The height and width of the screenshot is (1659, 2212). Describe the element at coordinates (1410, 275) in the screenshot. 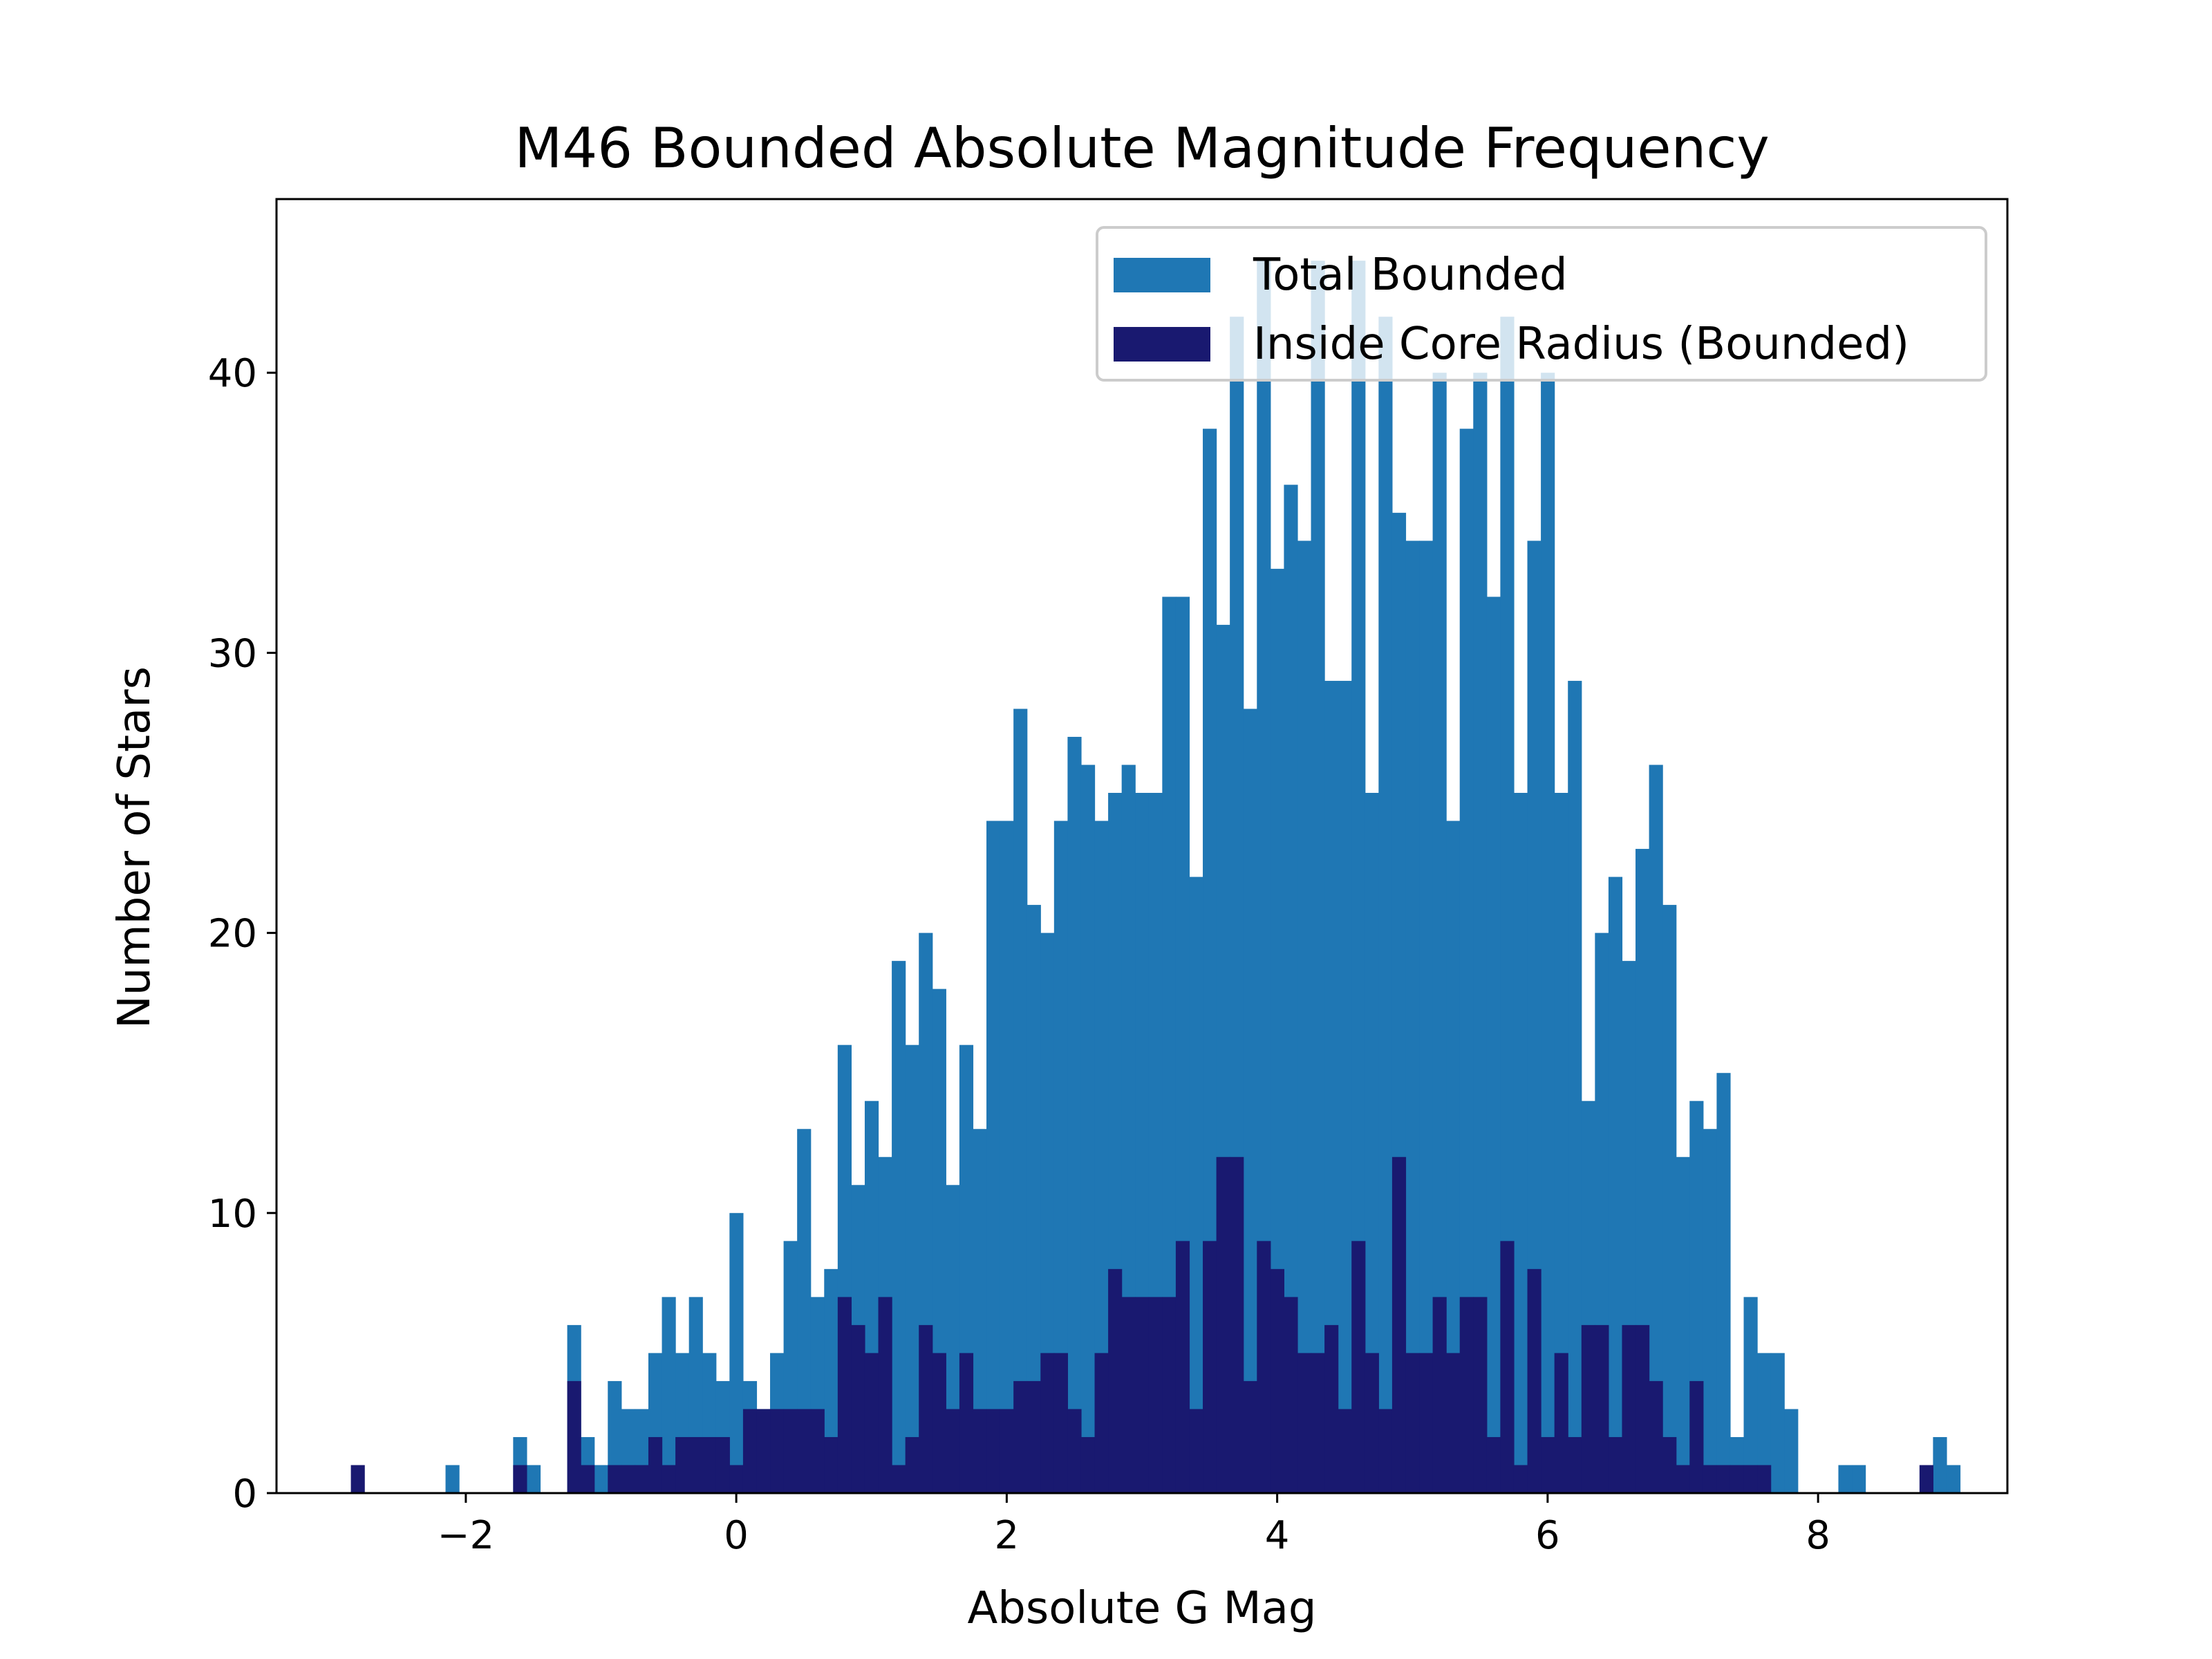

I see `legend-label-total: Total Bounded` at that location.